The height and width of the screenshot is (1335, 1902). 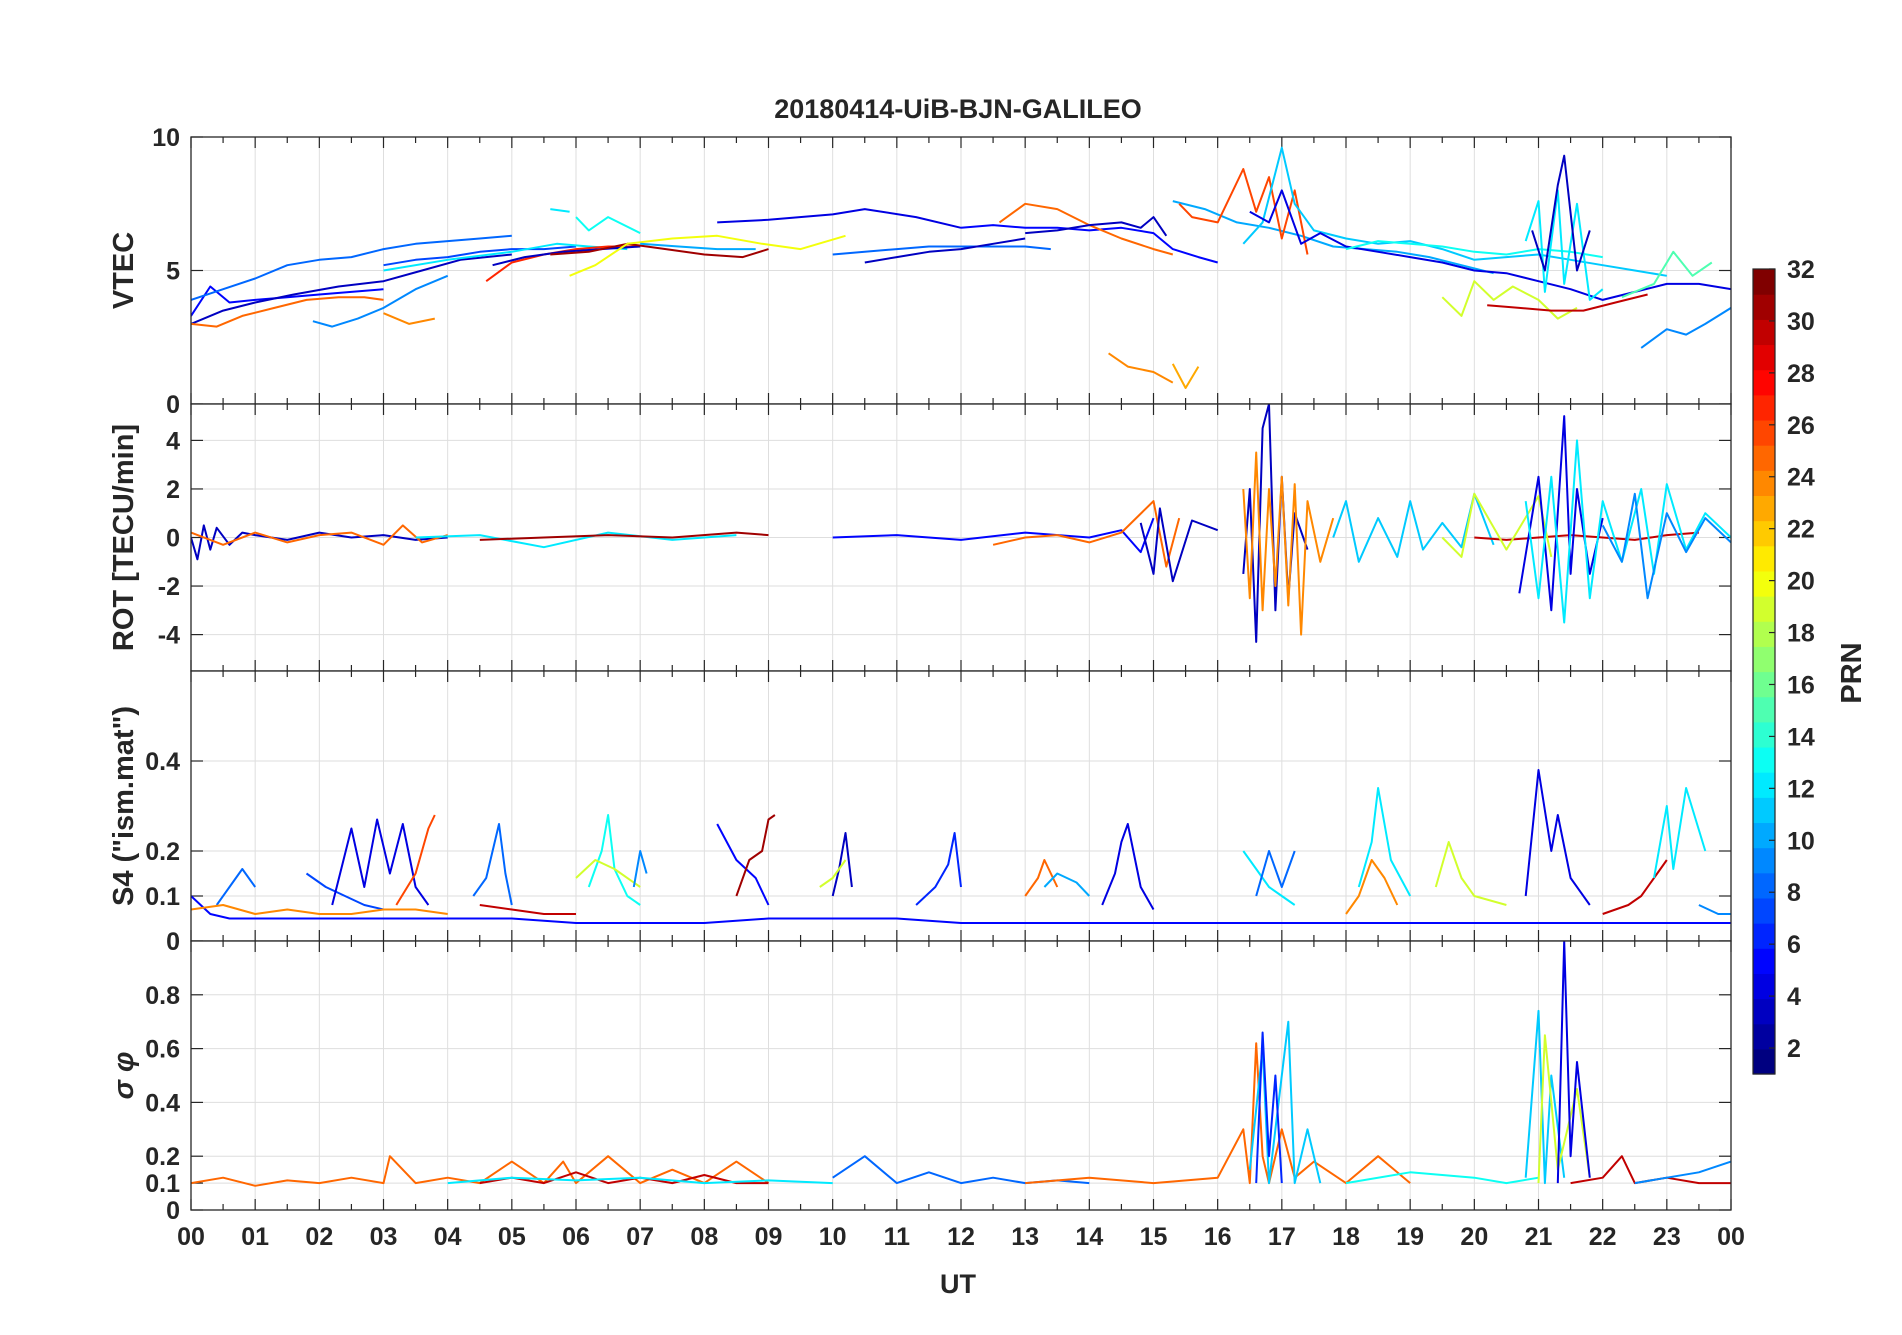 What do you see at coordinates (640, 1237) in the screenshot?
I see `x-tick-label: 07` at bounding box center [640, 1237].